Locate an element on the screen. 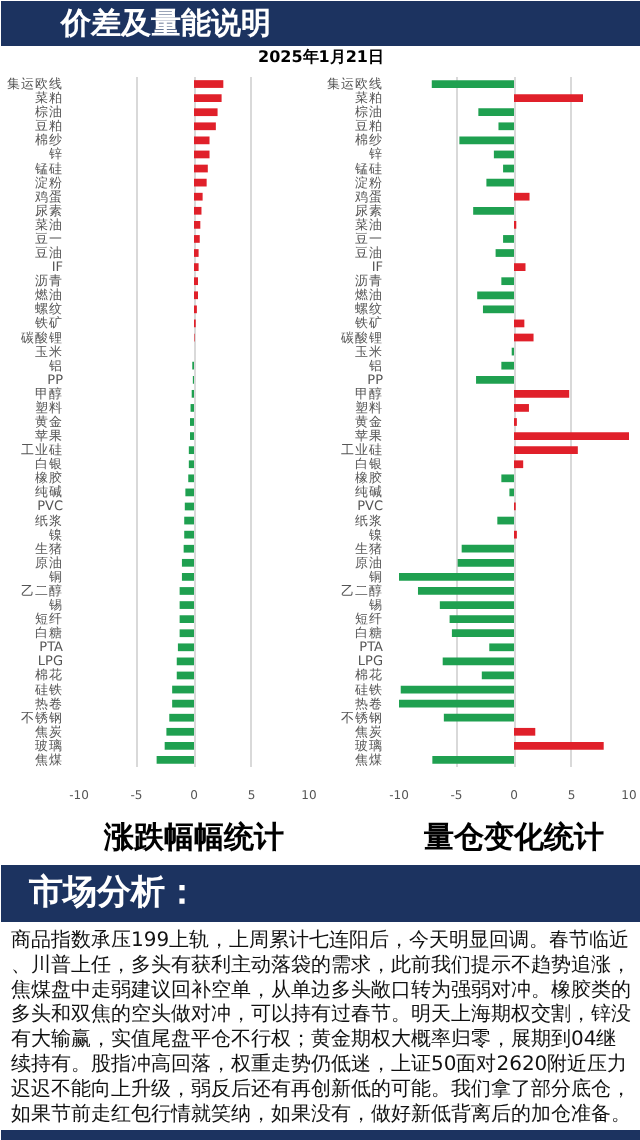  text: 价差及量能说明 is located at coordinates (165, 23).